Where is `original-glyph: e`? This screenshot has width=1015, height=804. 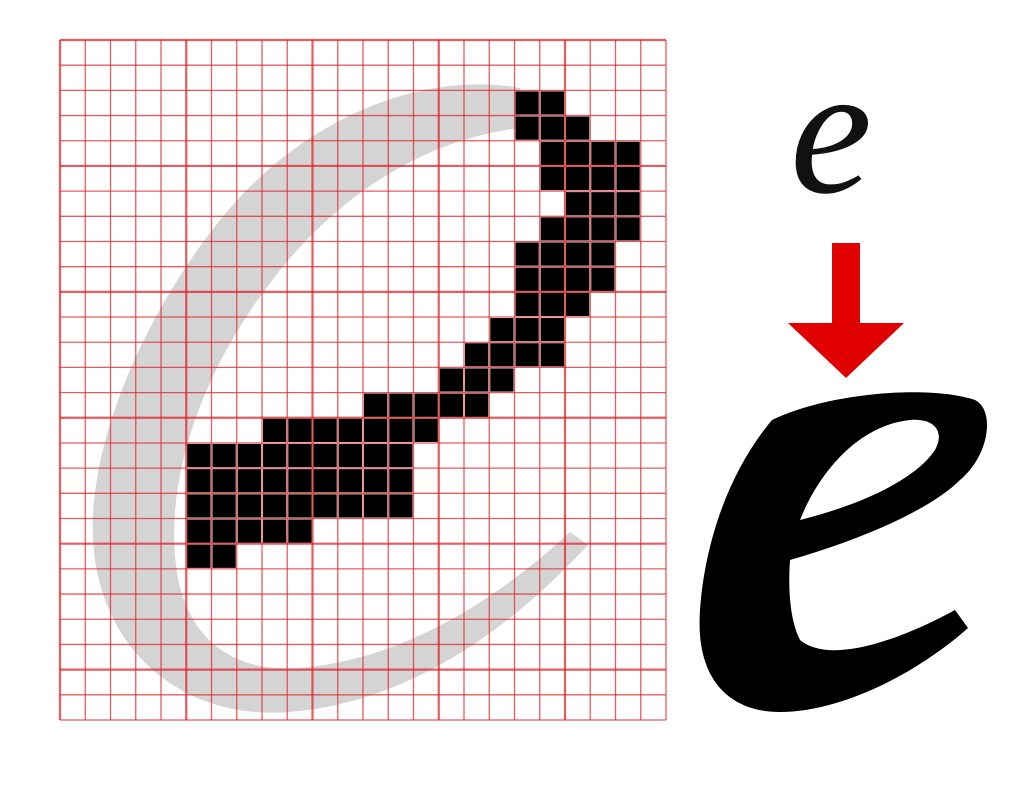
original-glyph: e is located at coordinates (831, 130).